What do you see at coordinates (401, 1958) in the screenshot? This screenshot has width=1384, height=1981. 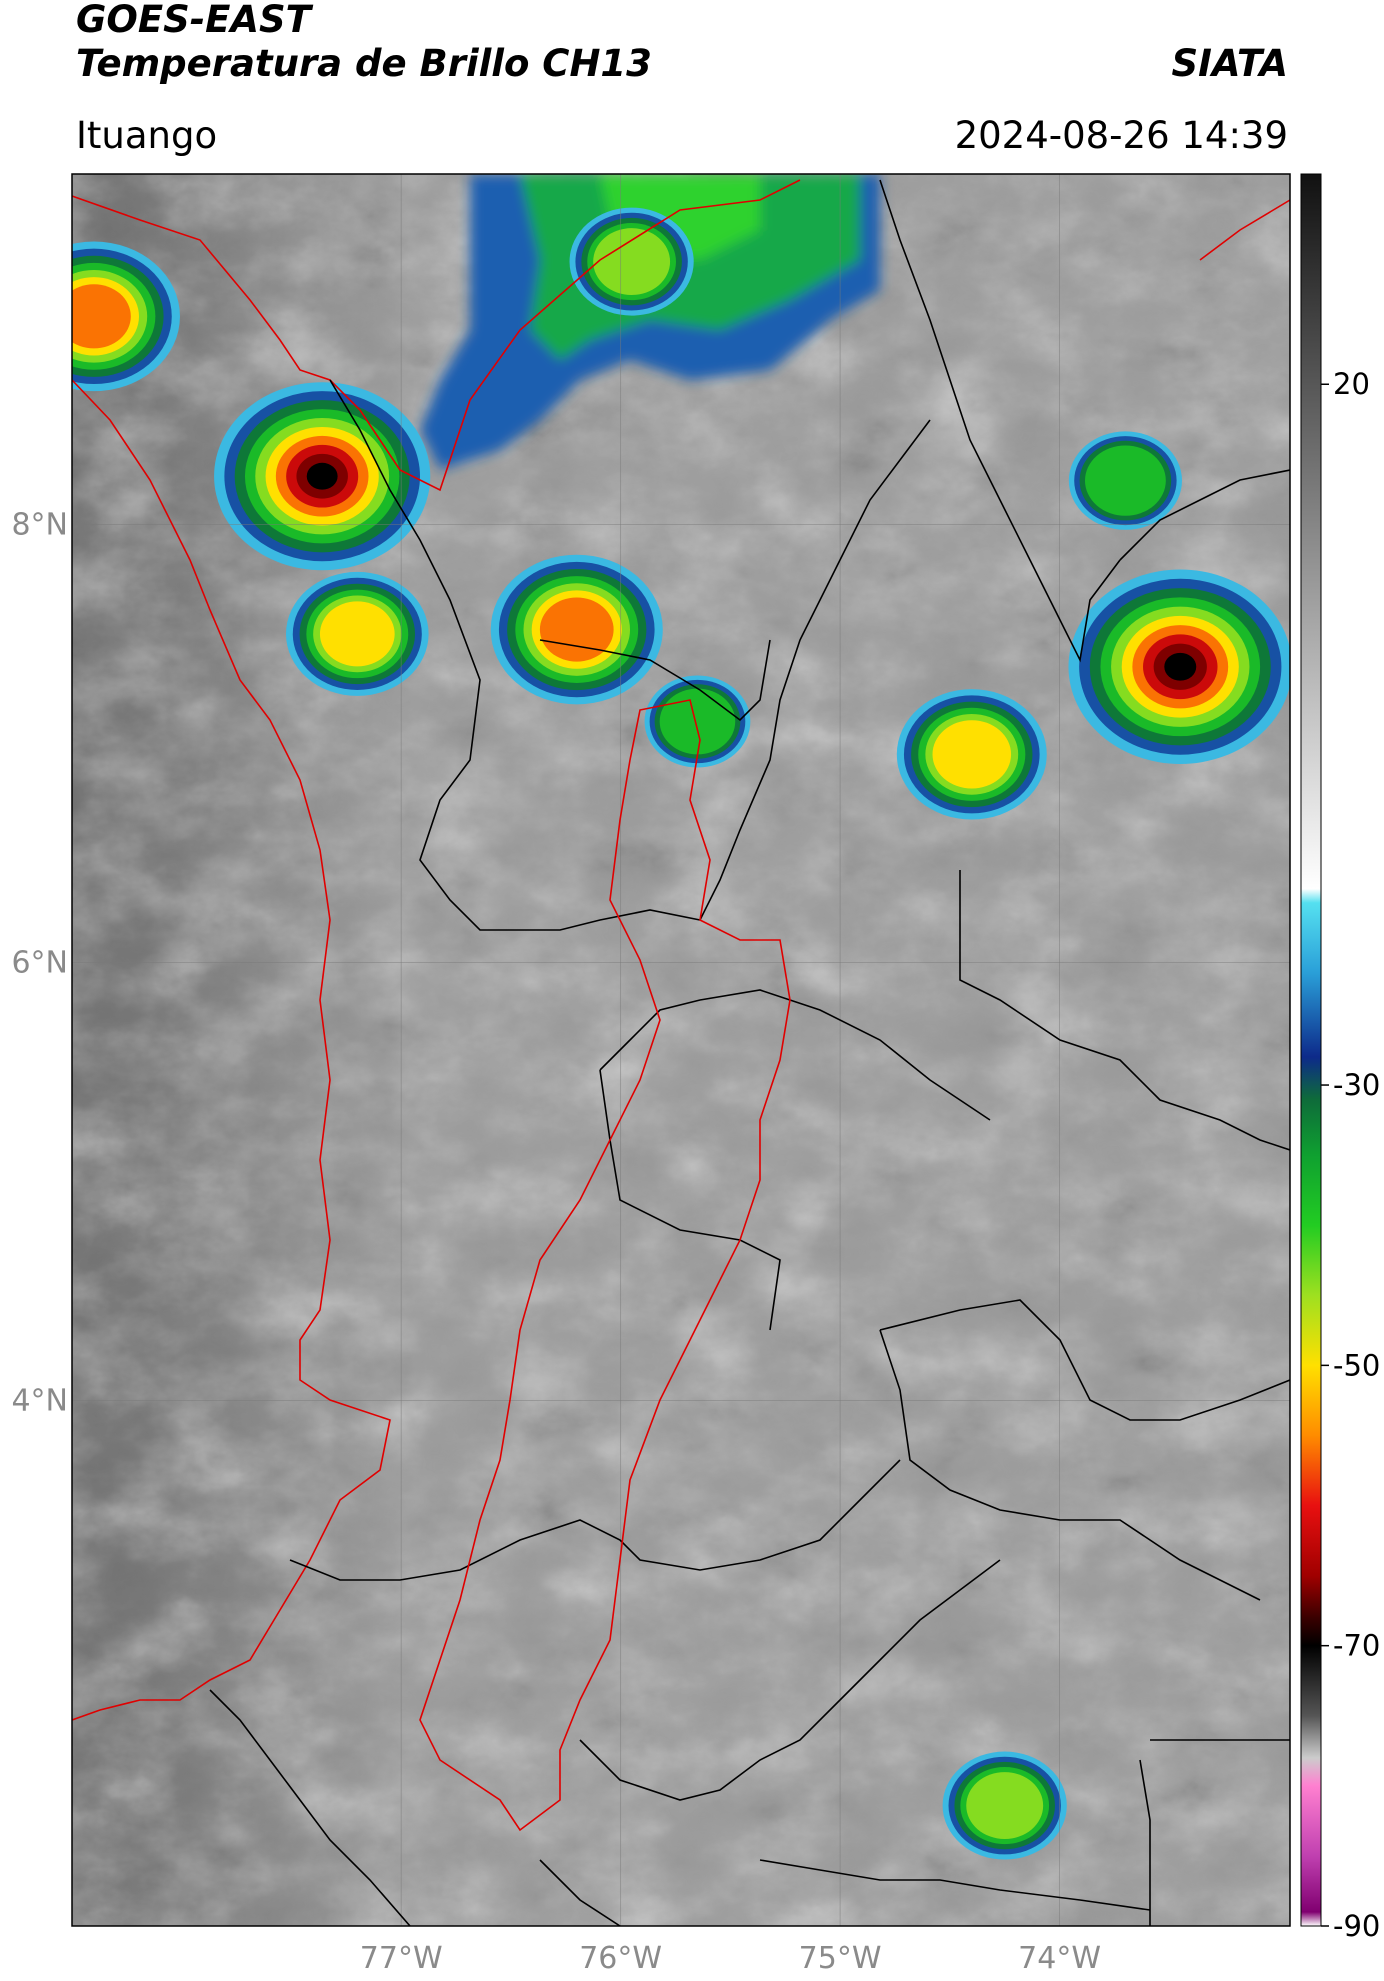 I see `lon-tick-label: 77°W` at bounding box center [401, 1958].